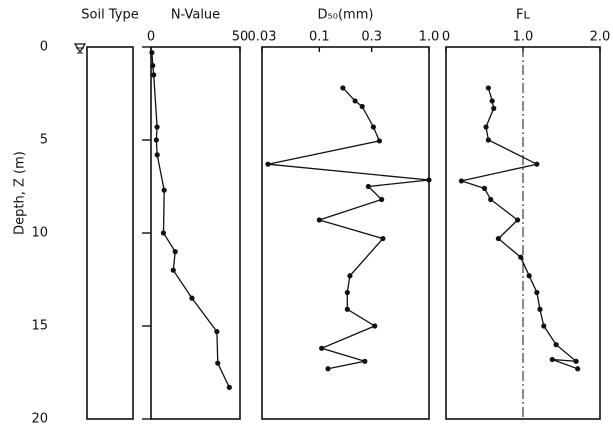 The height and width of the screenshot is (428, 613). I want to click on y-tick-label: 0, so click(44, 47).